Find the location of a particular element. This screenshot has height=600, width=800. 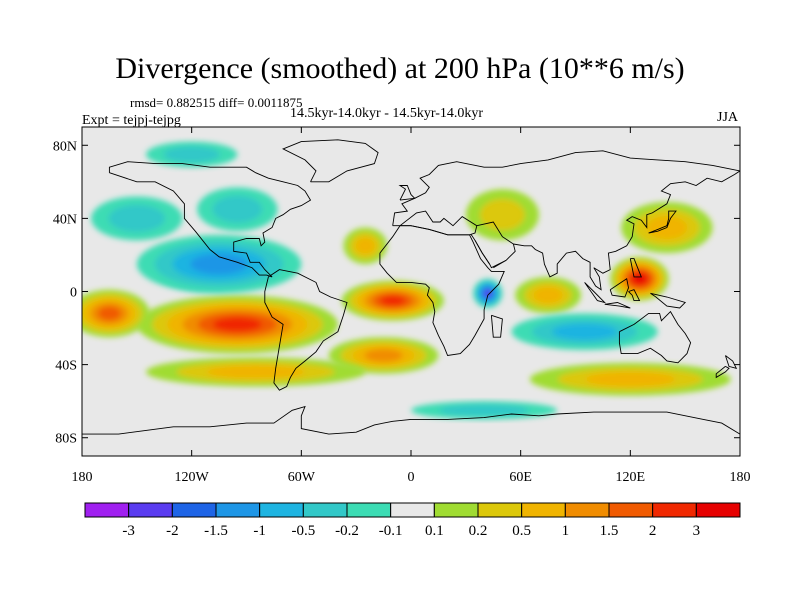

south-indian-divergence-band is located at coordinates (630, 379).